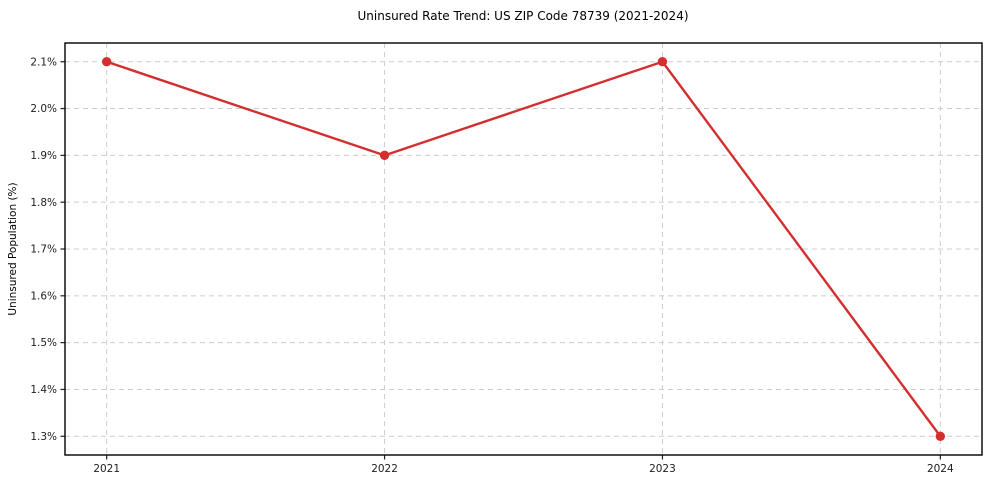  I want to click on y-tick-label: 1.5%, so click(43, 343).